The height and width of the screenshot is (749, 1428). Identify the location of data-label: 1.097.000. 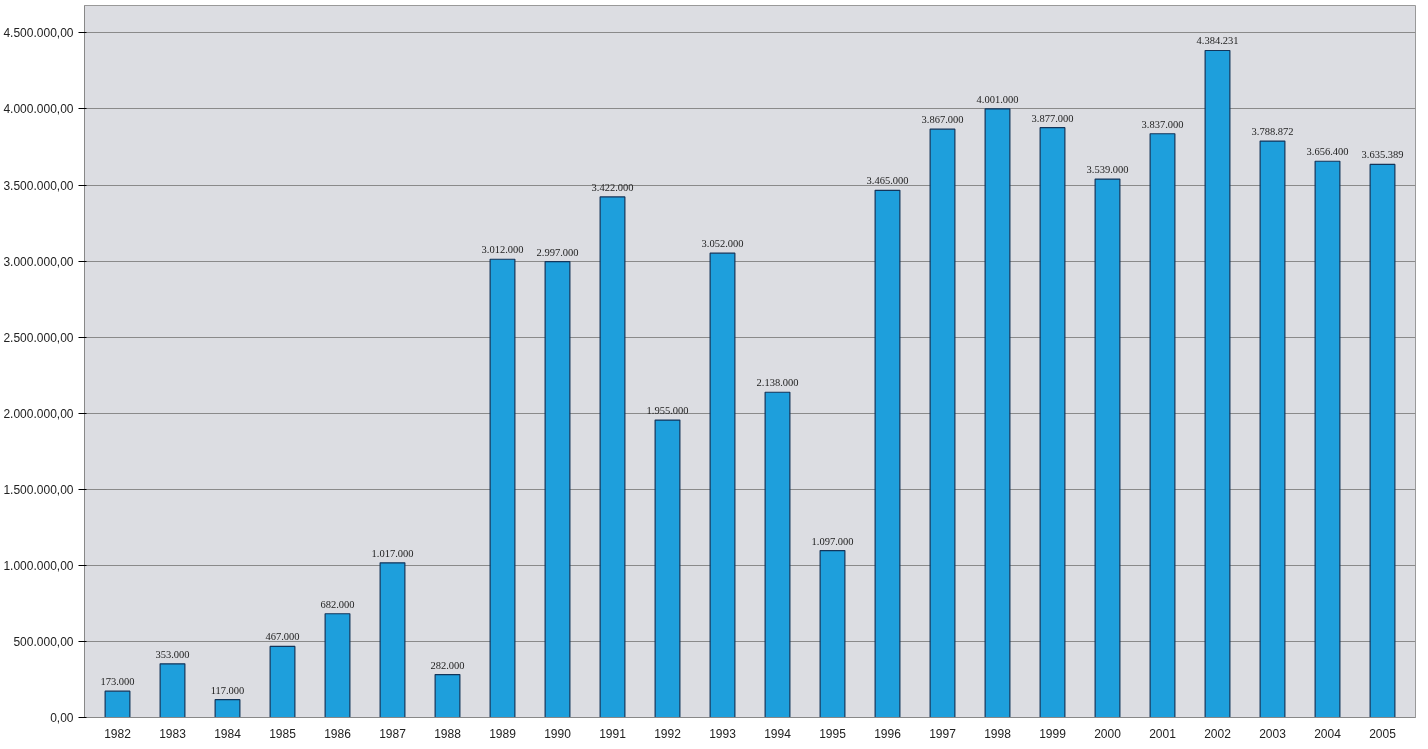
(832, 541).